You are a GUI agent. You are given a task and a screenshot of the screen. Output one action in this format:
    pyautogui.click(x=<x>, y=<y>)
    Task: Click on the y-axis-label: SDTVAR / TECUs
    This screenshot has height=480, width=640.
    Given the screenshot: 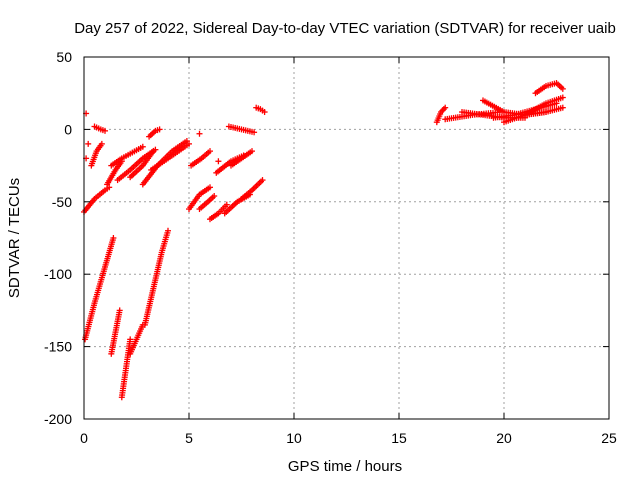 What is the action you would take?
    pyautogui.click(x=14, y=238)
    